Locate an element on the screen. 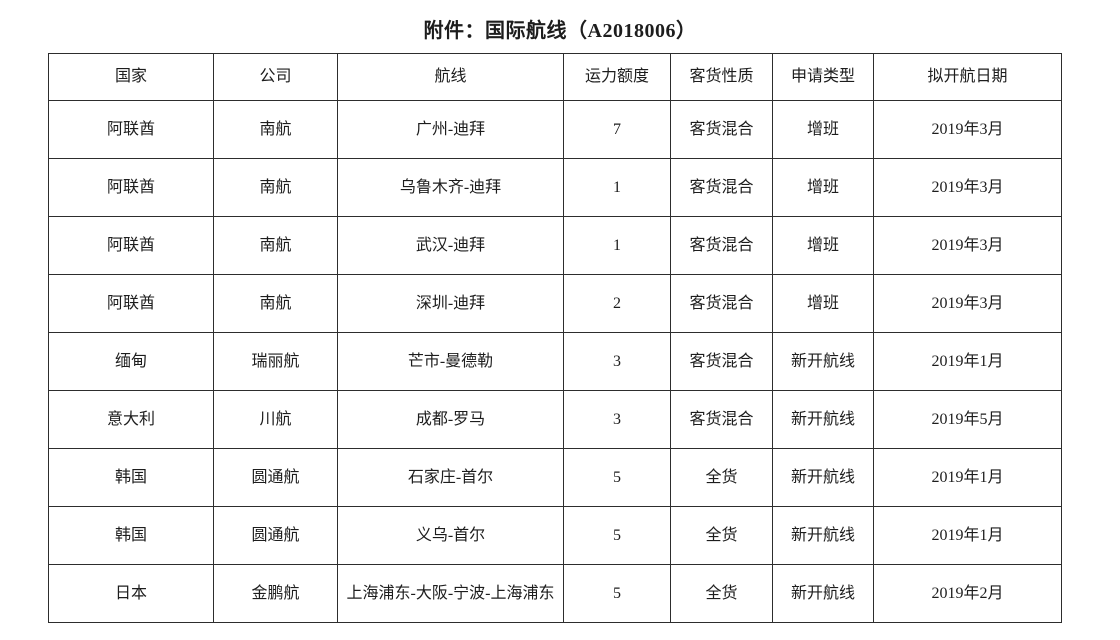 The width and height of the screenshot is (1120, 640). table-header-row: 国家 公司 航线 运力额度 客货性质 申请类型 拟开航日期 is located at coordinates (555, 77).